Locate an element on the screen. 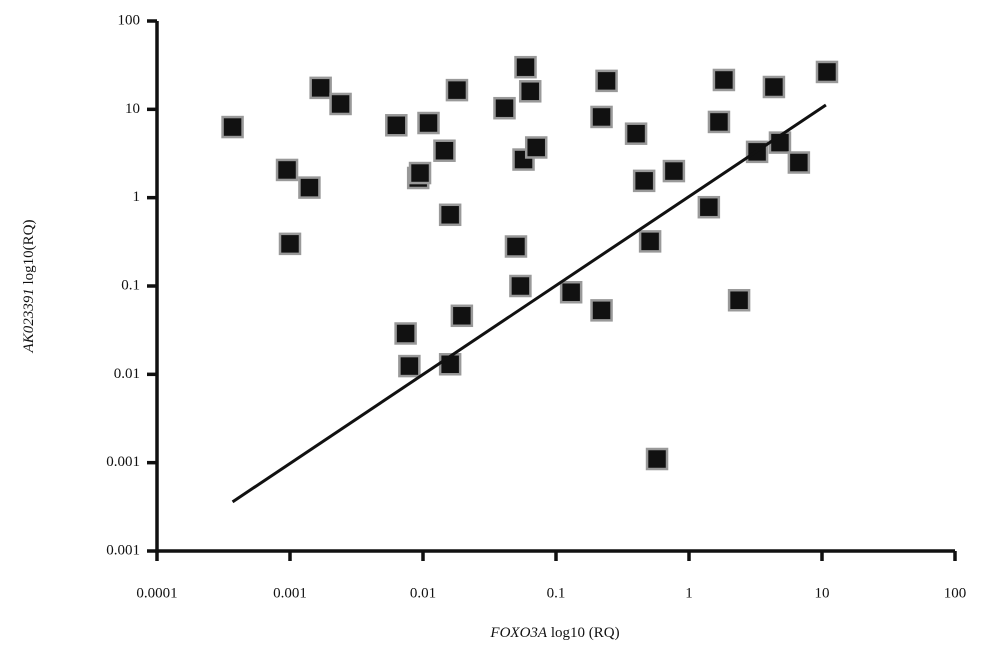 The image size is (1000, 654). y-axis-label: AK023391 log10(RQ) is located at coordinates (29, 287).